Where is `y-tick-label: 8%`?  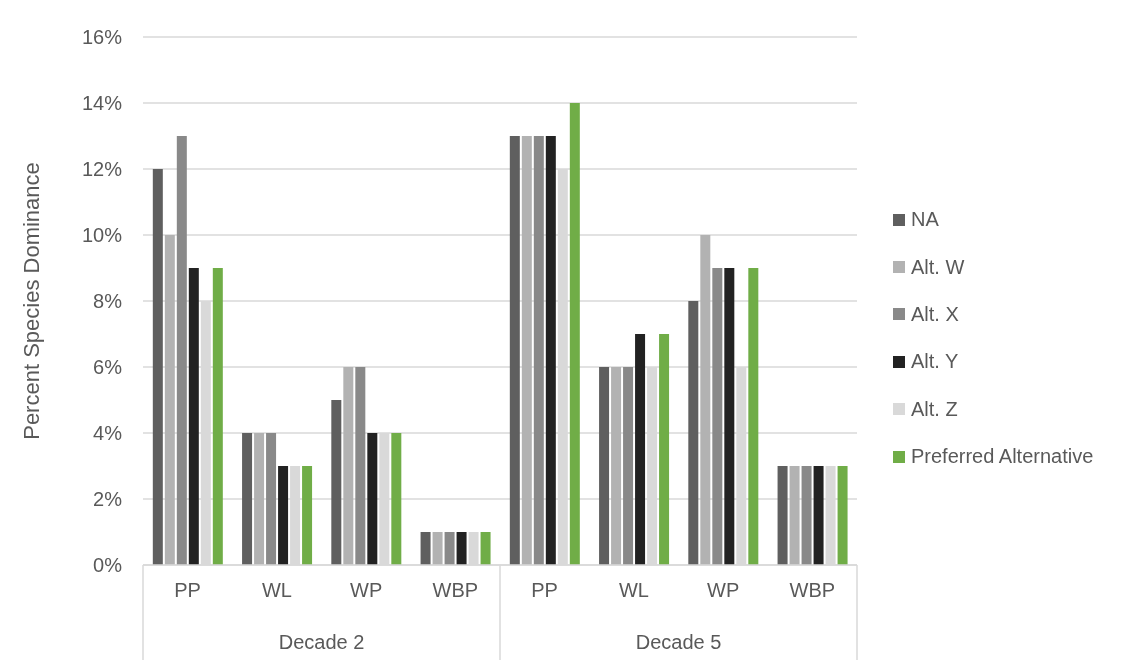
y-tick-label: 8% is located at coordinates (108, 301).